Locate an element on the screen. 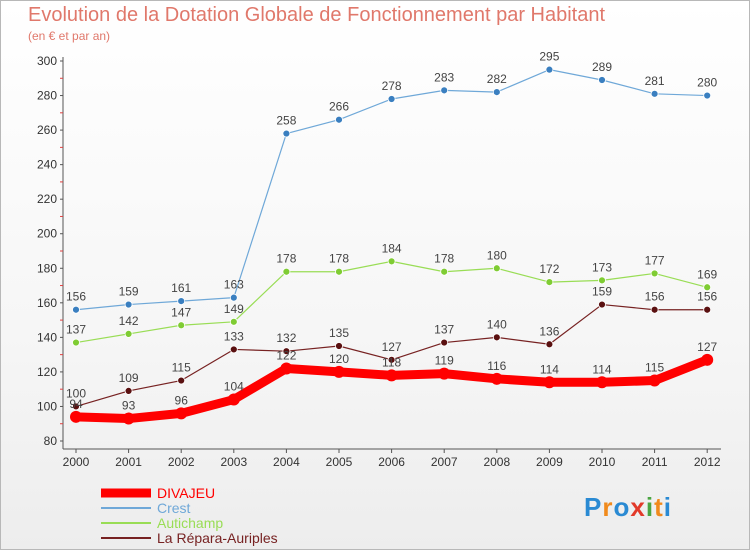 The height and width of the screenshot is (551, 750). y-tick-label-200: 200 is located at coordinates (47, 234).